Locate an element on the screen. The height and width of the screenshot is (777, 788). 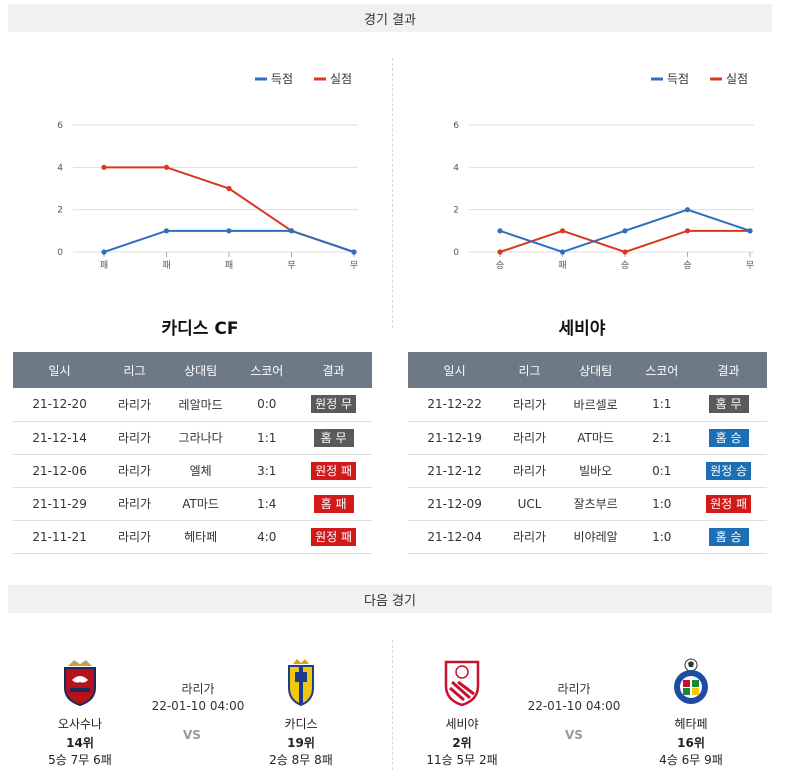
cell-date: 21-12-14 is located at coordinates (60, 438).